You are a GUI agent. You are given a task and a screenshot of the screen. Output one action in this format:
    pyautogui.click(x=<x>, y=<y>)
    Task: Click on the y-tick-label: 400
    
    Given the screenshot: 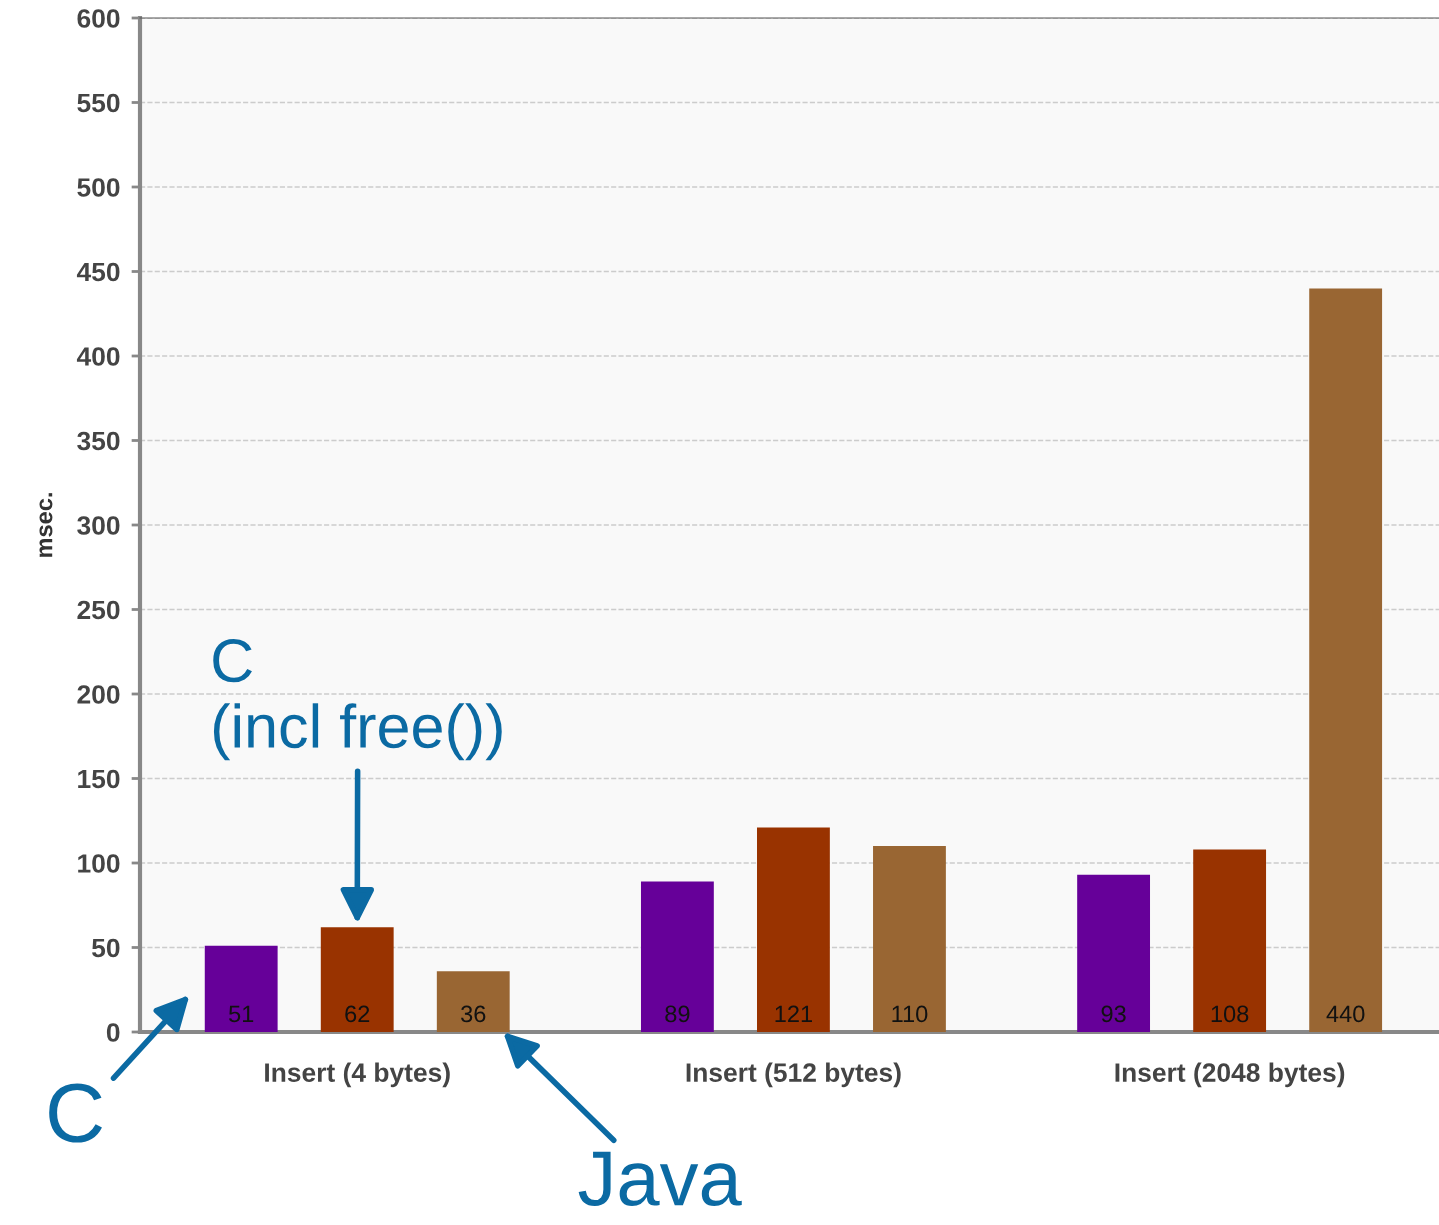 What is the action you would take?
    pyautogui.click(x=98, y=356)
    